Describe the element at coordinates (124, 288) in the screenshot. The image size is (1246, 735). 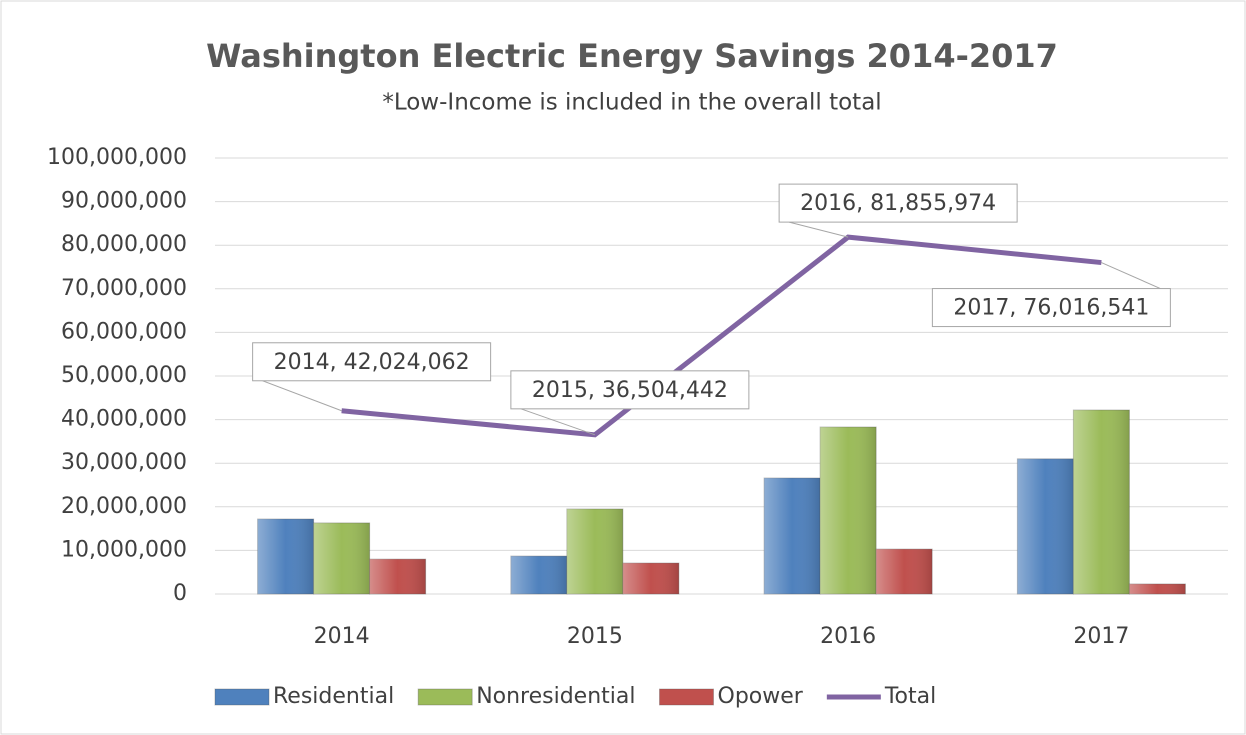
I see `y-tick-label: 70,000,000` at that location.